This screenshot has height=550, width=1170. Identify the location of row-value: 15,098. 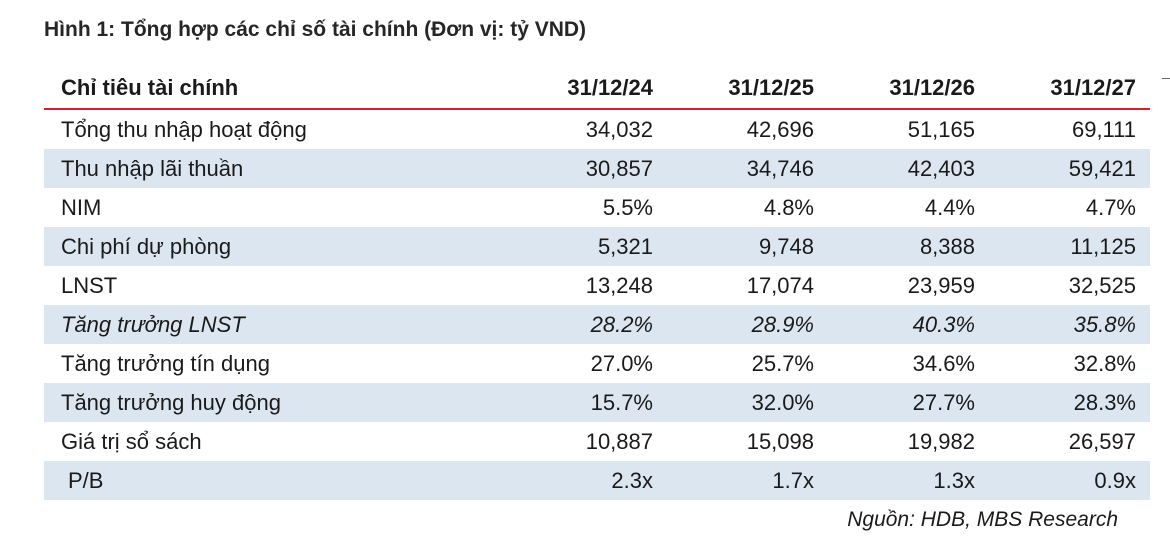
(780, 441).